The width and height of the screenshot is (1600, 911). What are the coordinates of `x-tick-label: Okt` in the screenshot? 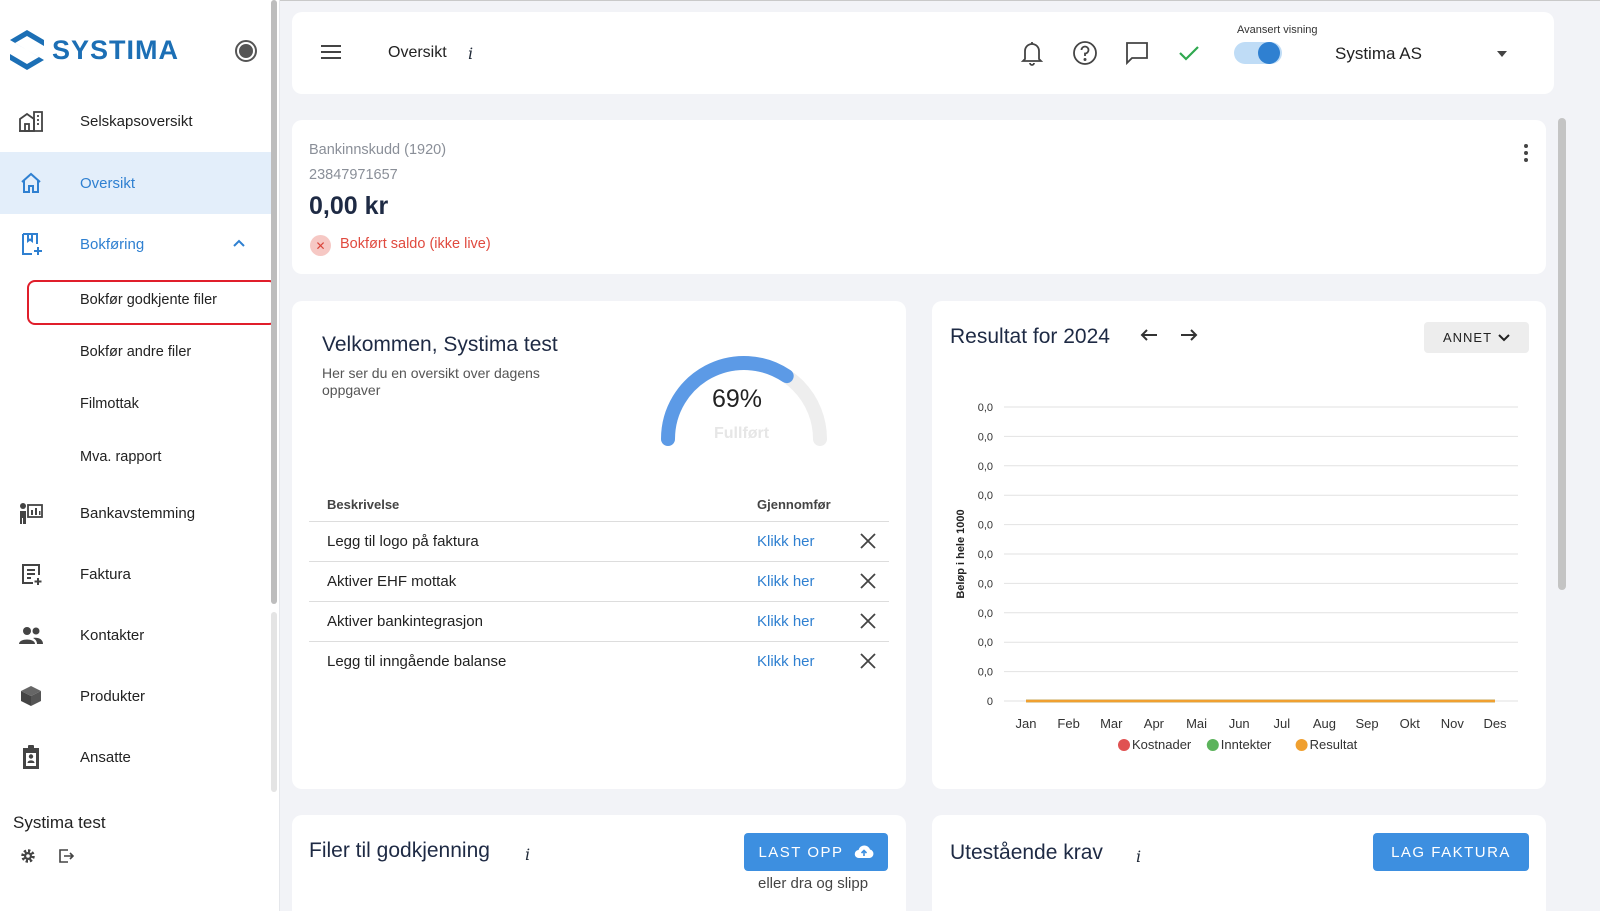 It's located at (1410, 723).